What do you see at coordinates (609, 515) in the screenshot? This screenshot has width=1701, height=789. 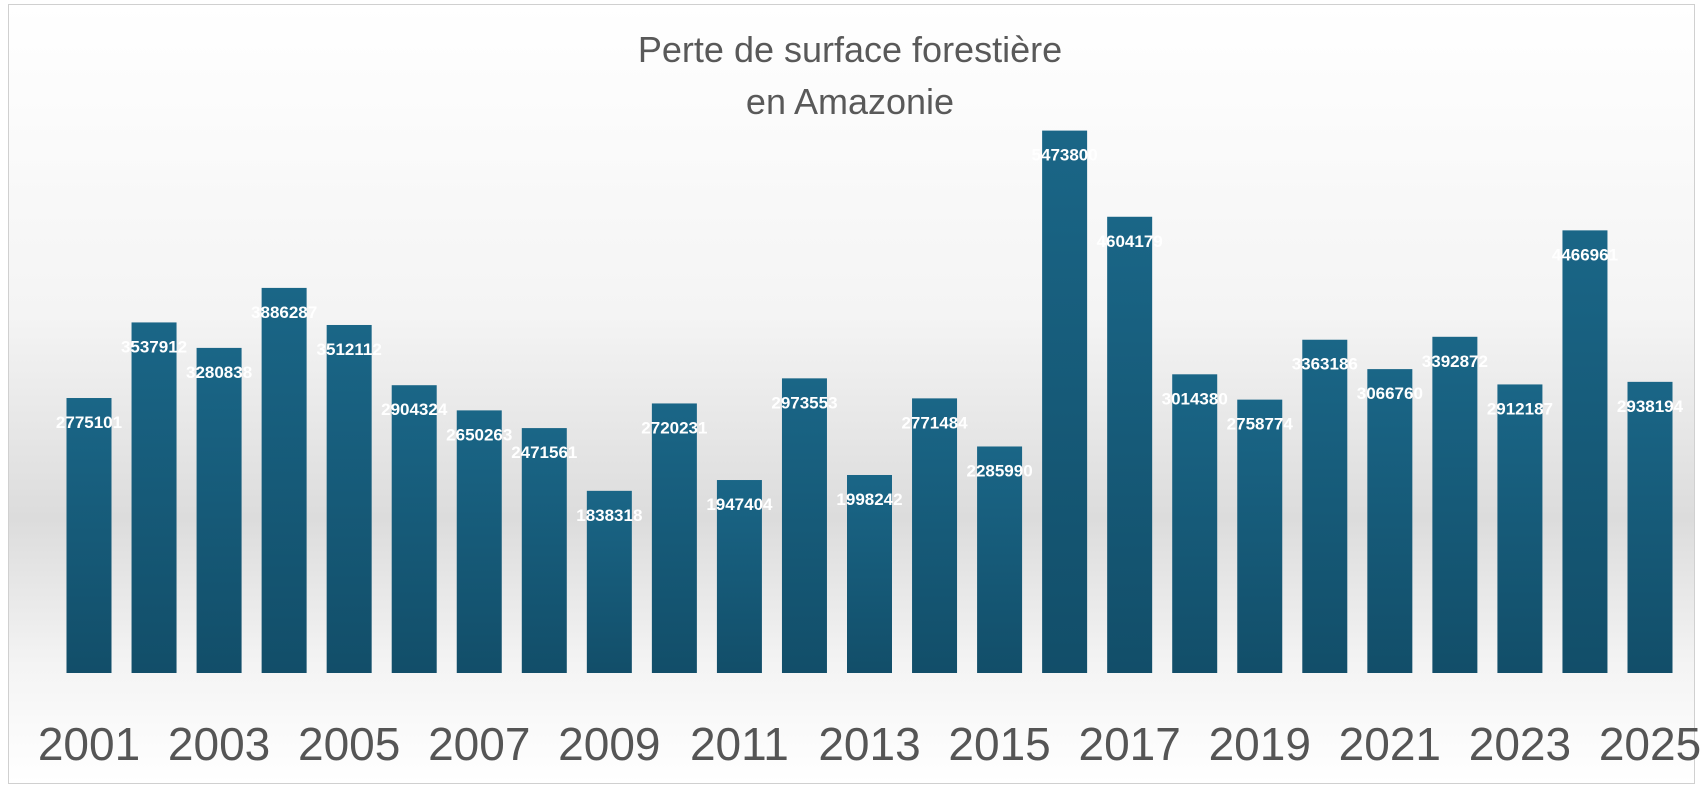 I see `value-label: 1838318` at bounding box center [609, 515].